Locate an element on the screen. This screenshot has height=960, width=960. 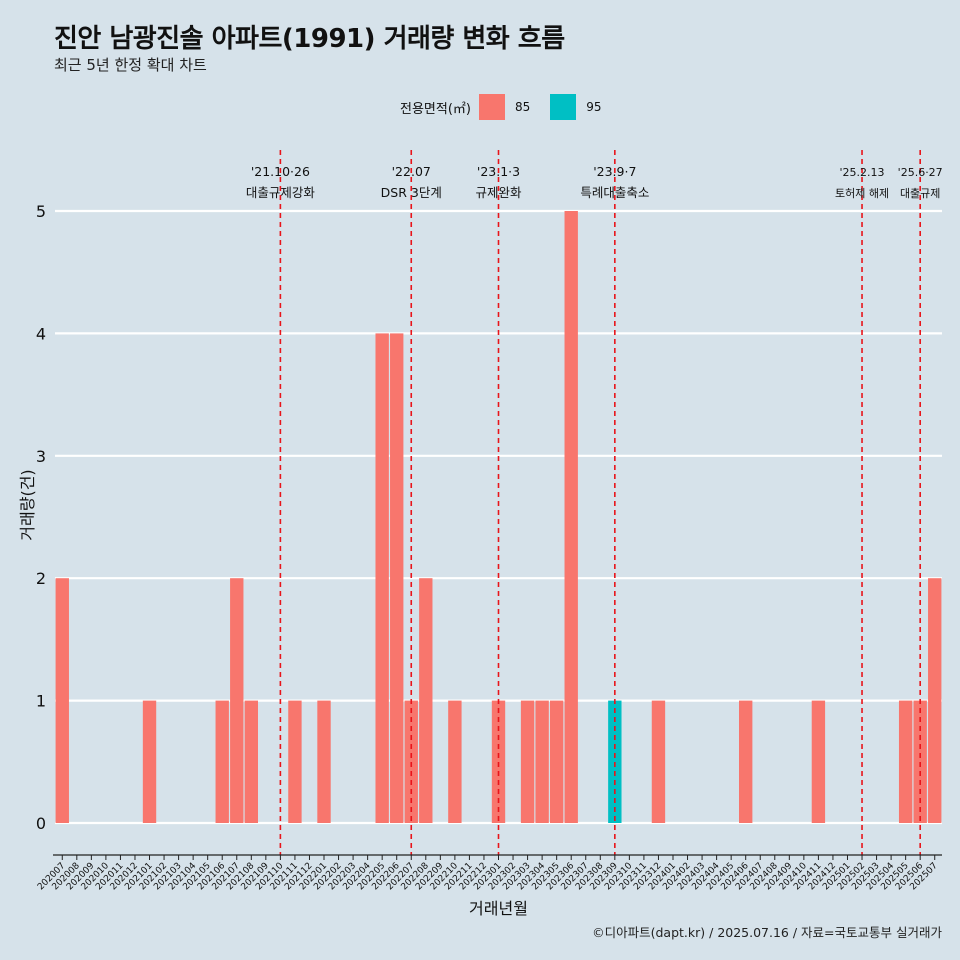
chart-subtitle: 최근 5년 한정 확대 차트 is located at coordinates (130, 65).